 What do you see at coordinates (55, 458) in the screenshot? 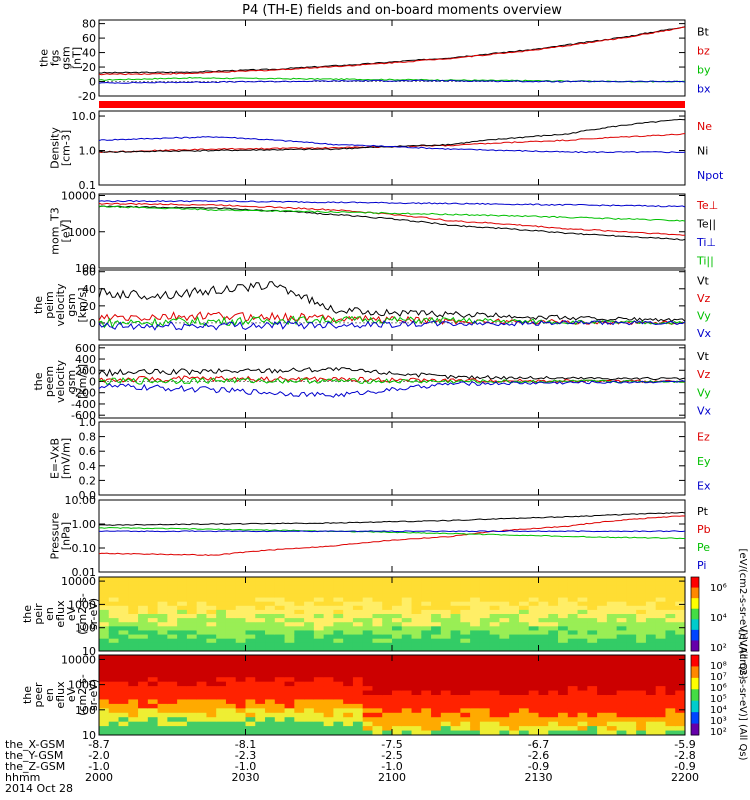
I see `y-axis-label: E=-VxB` at bounding box center [55, 458].